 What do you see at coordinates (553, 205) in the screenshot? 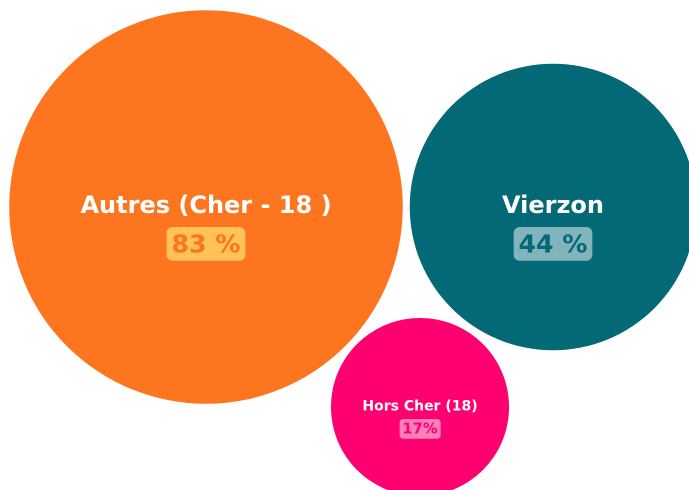
I see `bubble-label: Vierzon` at bounding box center [553, 205].